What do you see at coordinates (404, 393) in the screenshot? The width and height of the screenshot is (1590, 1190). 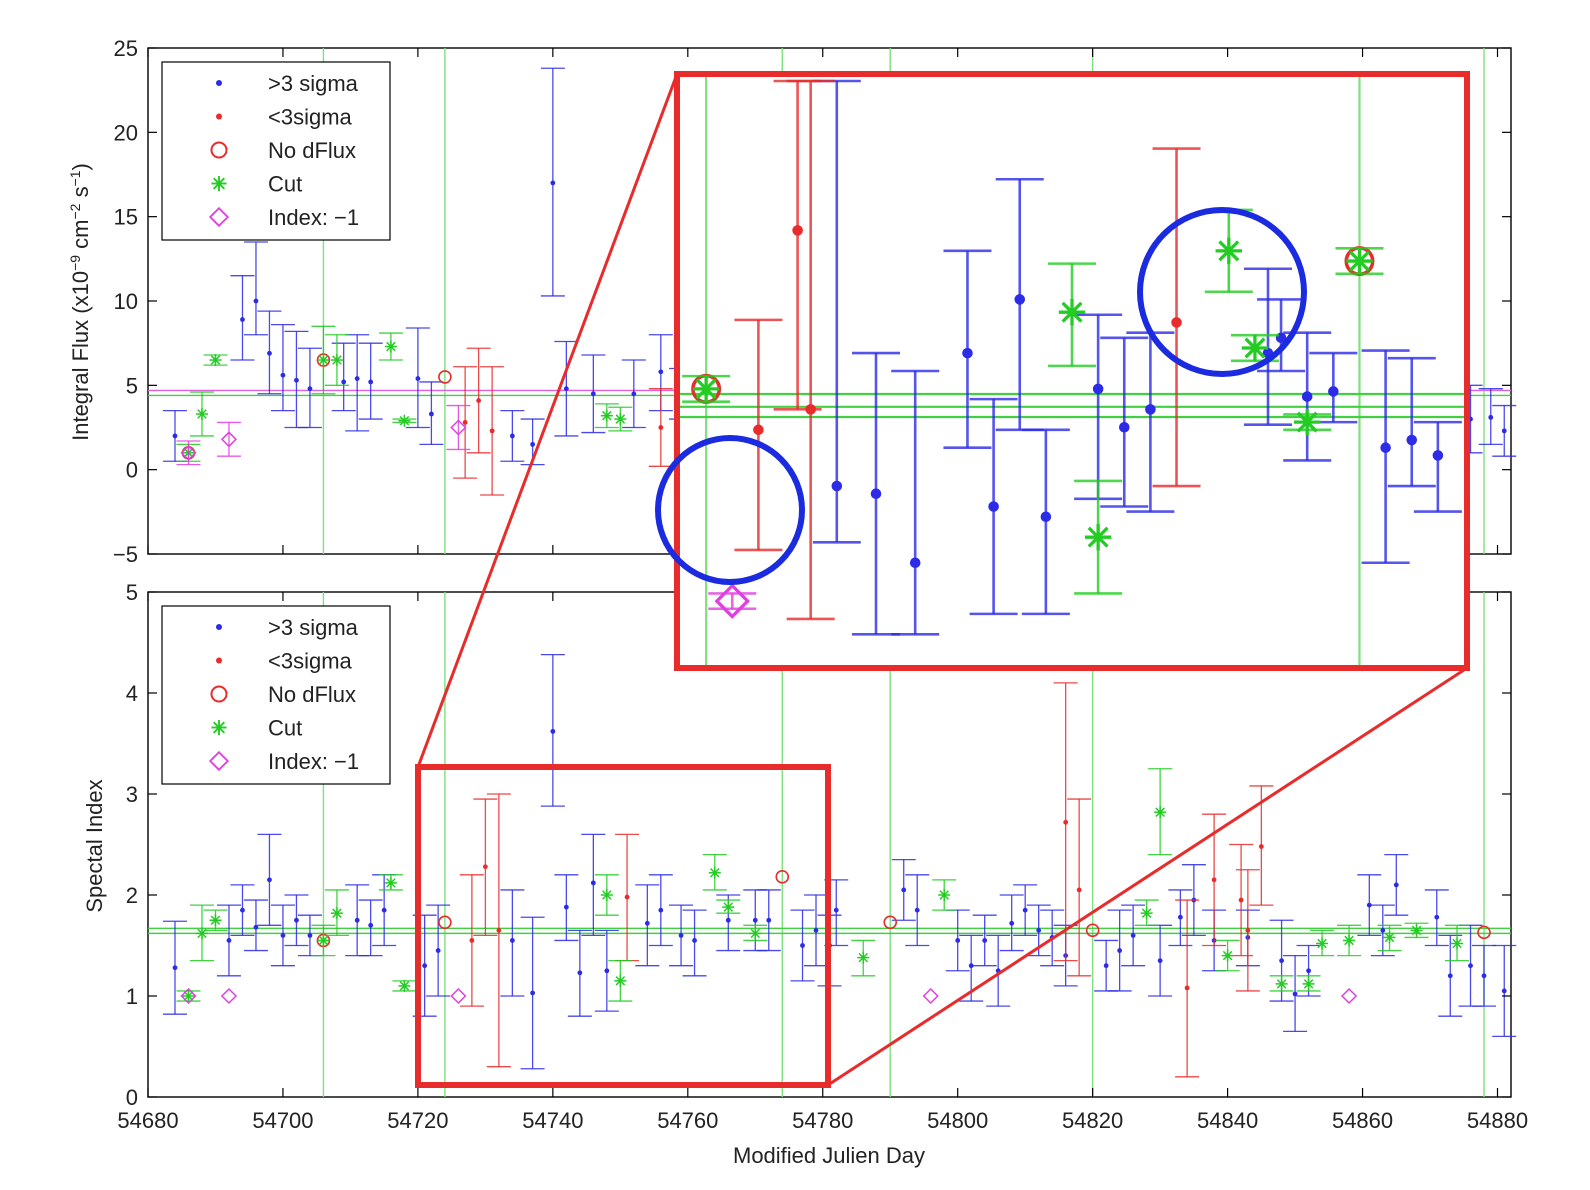 I see `flux-series-cut` at bounding box center [404, 393].